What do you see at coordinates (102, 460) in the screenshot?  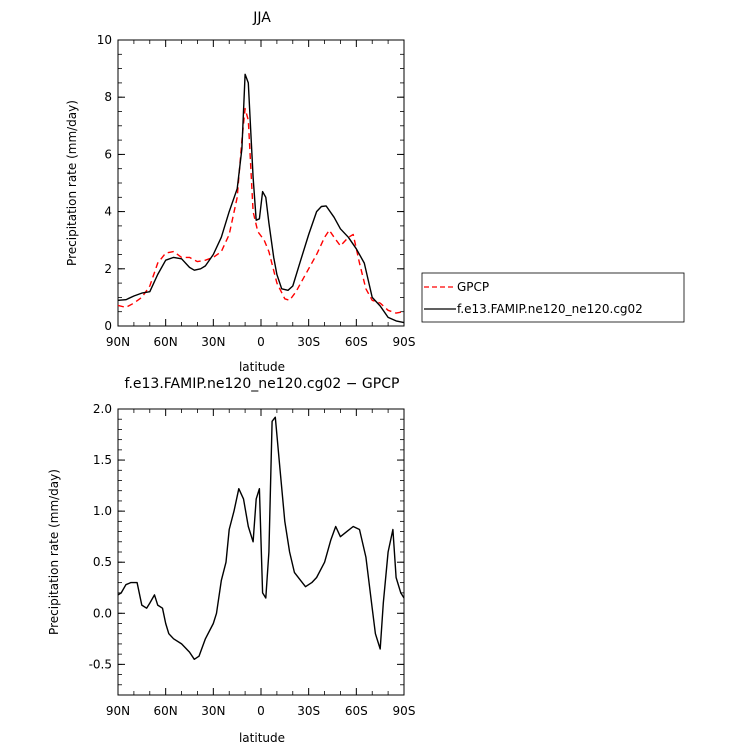 I see `y-tick-label: 1.5` at bounding box center [102, 460].